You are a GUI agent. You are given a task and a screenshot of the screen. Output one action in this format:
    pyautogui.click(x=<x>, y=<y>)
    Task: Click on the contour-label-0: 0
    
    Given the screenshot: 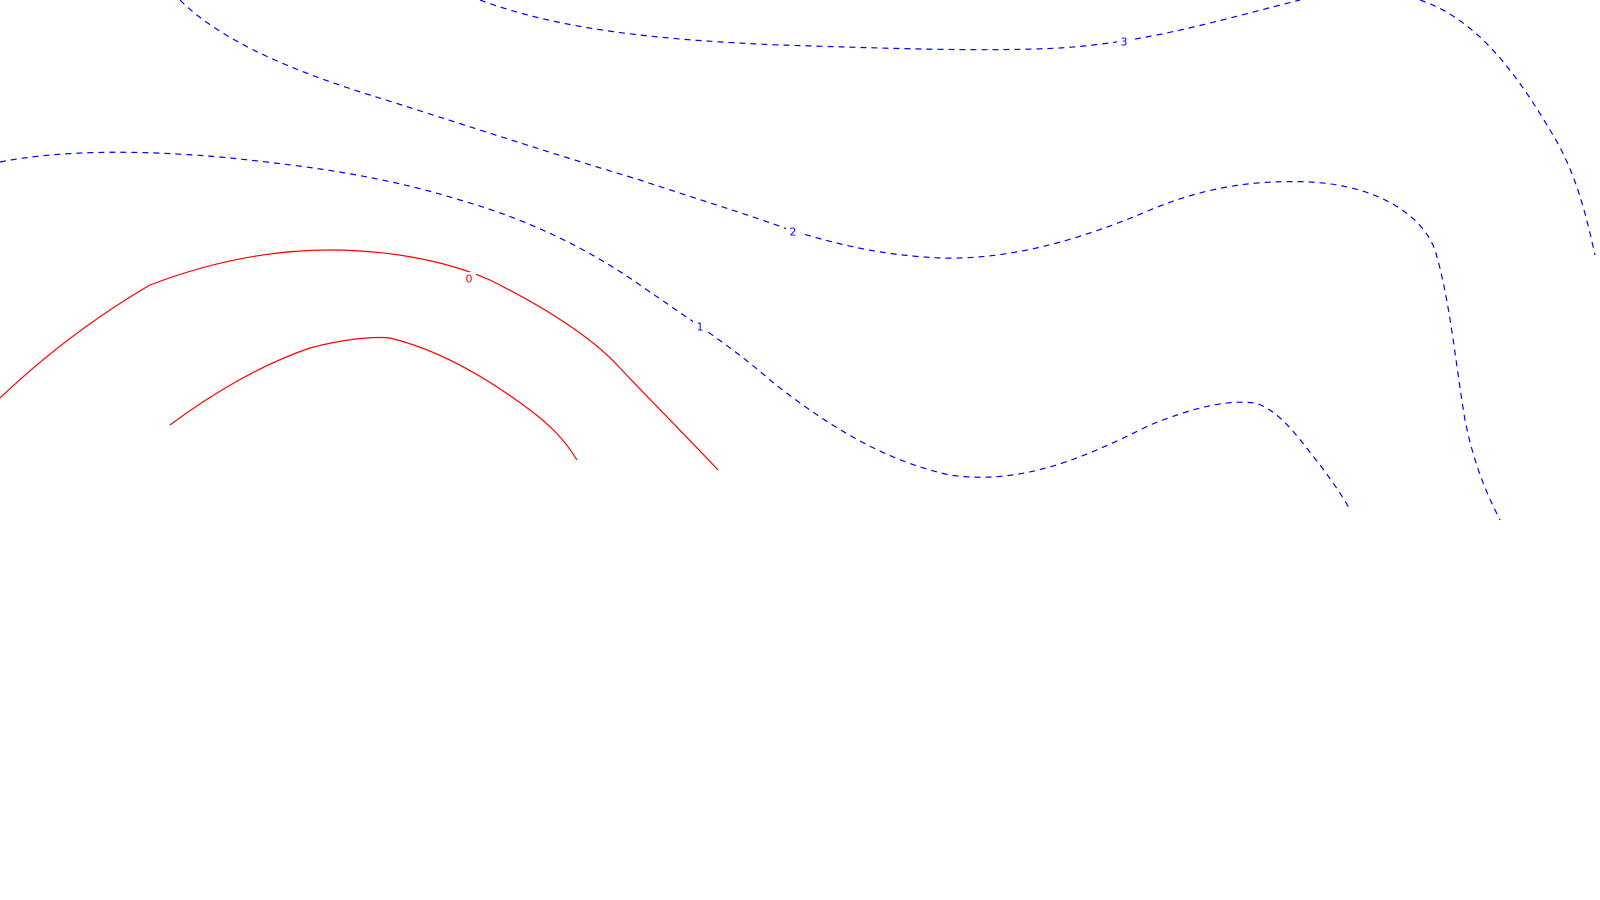 What is the action you would take?
    pyautogui.click(x=469, y=279)
    